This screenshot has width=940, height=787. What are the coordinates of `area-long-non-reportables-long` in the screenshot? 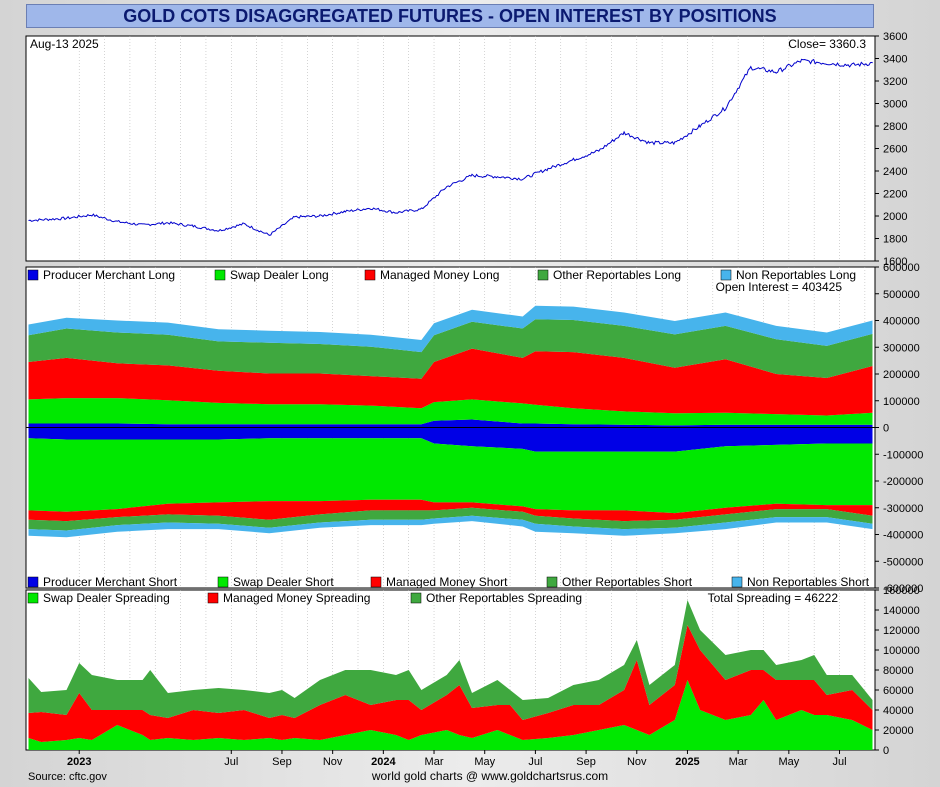 It's located at (450, 329).